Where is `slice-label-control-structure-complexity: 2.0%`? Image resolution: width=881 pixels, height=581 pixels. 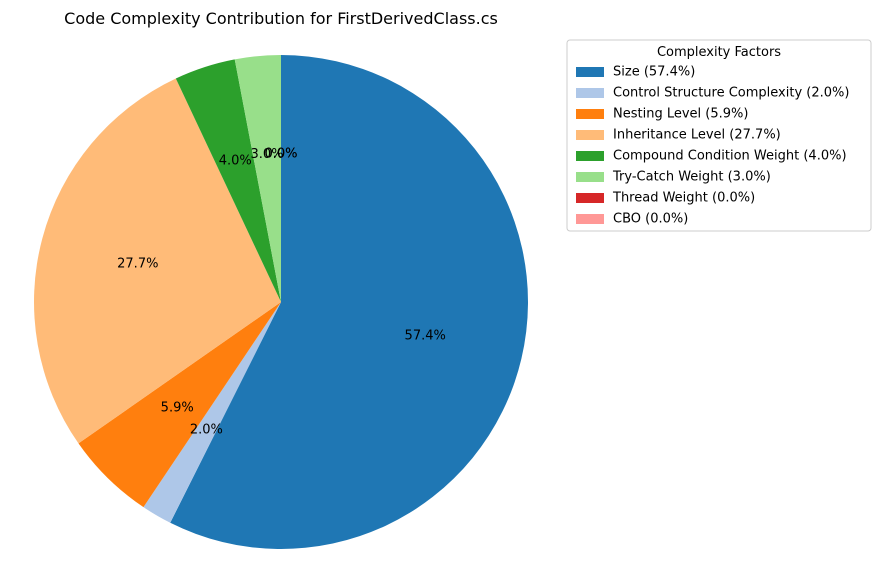
slice-label-control-structure-complexity: 2.0% is located at coordinates (206, 430).